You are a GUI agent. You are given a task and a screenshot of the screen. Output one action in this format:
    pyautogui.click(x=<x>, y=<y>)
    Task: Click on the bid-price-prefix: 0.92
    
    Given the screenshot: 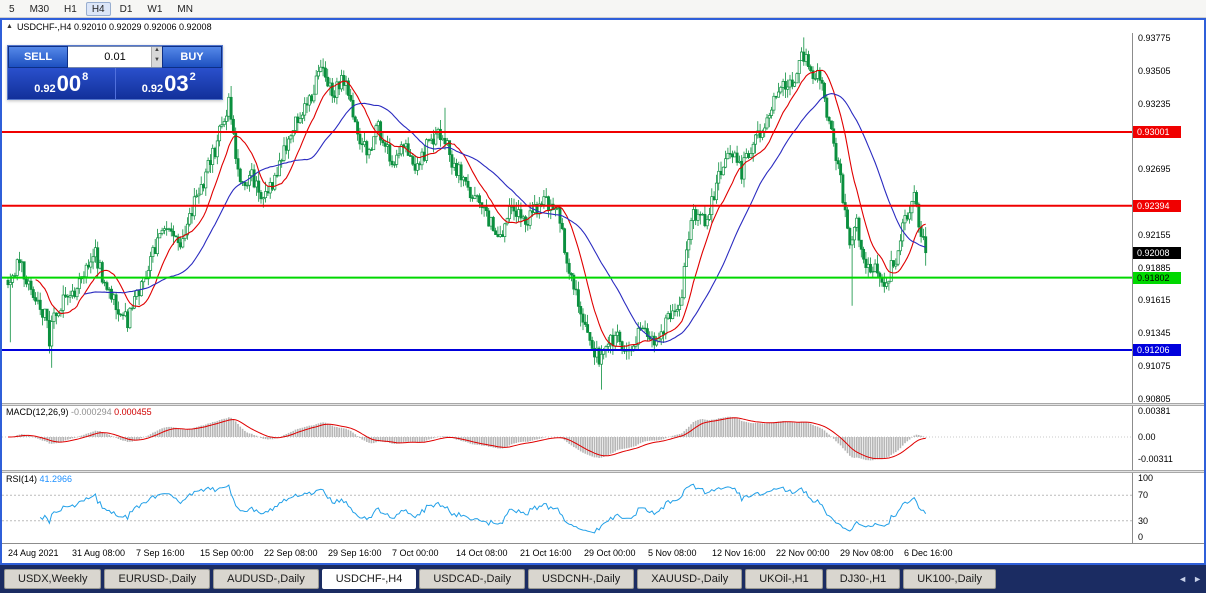 What is the action you would take?
    pyautogui.click(x=45, y=89)
    